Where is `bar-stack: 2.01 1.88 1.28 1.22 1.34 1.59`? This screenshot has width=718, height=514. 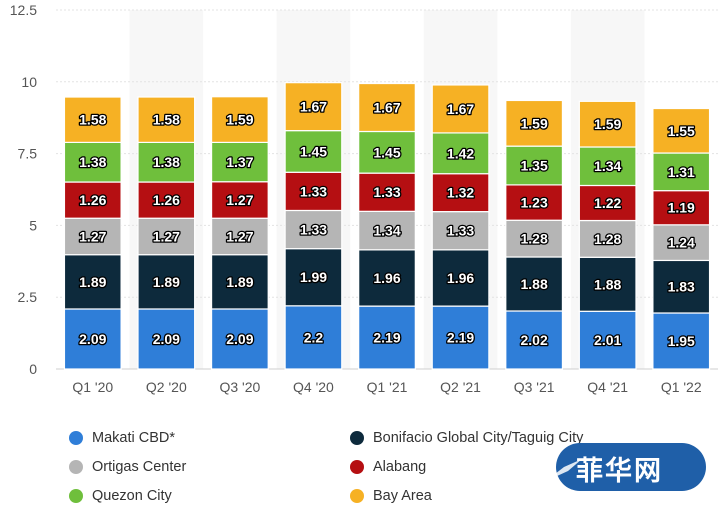
bar-stack: 2.01 1.88 1.28 1.22 1.34 1.59 is located at coordinates (607, 235).